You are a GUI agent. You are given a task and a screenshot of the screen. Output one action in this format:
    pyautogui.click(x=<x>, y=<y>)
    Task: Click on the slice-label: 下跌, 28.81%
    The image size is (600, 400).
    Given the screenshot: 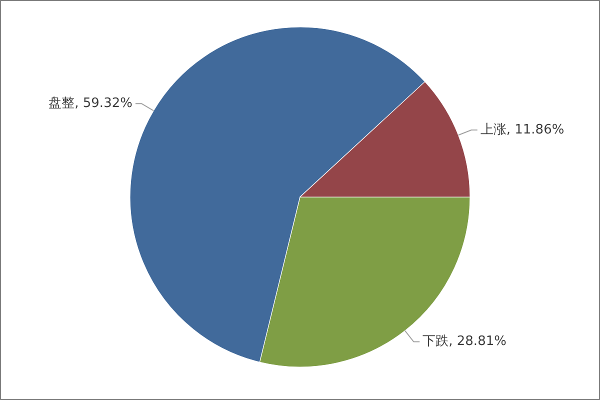 What is the action you would take?
    pyautogui.click(x=464, y=342)
    